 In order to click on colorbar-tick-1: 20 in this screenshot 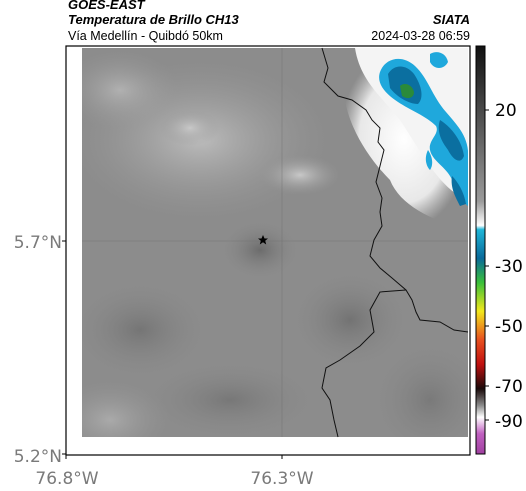, I will do `click(506, 111)`.